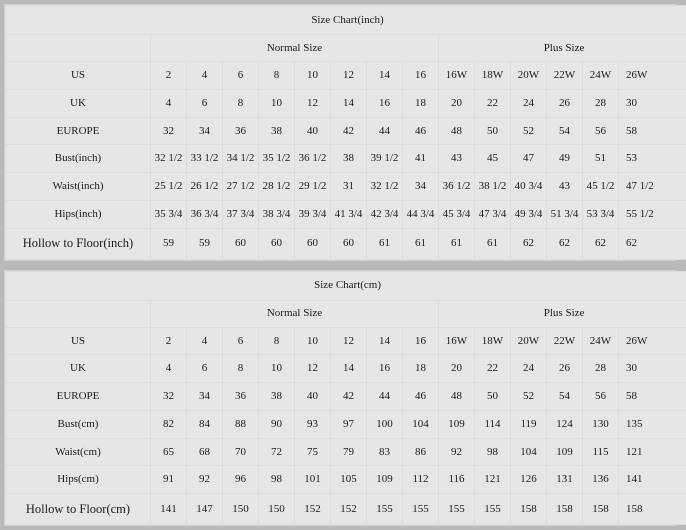  What do you see at coordinates (78, 48) in the screenshot?
I see `group-header-spacer` at bounding box center [78, 48].